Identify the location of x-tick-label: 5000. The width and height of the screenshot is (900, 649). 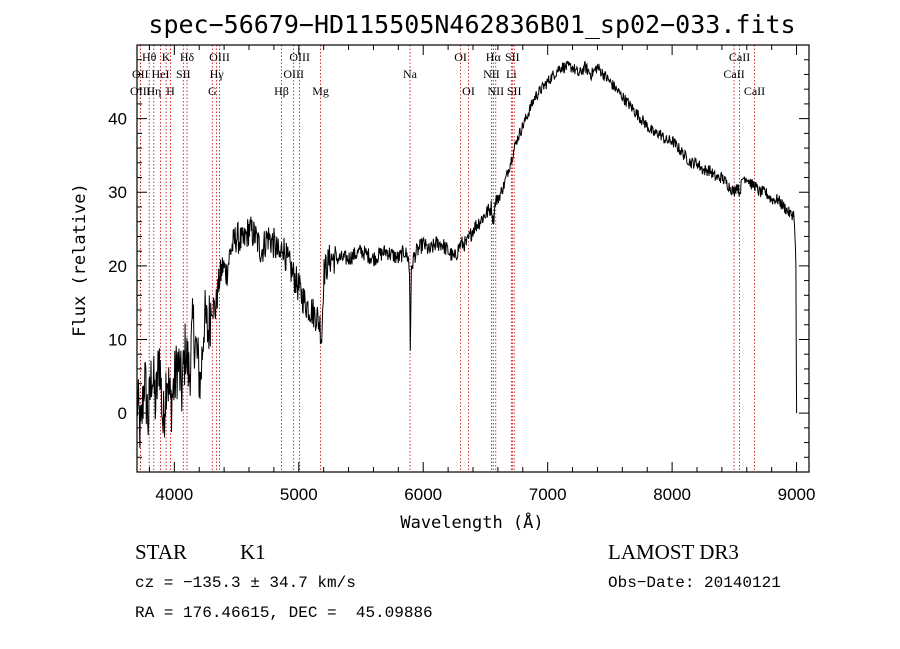
(299, 494).